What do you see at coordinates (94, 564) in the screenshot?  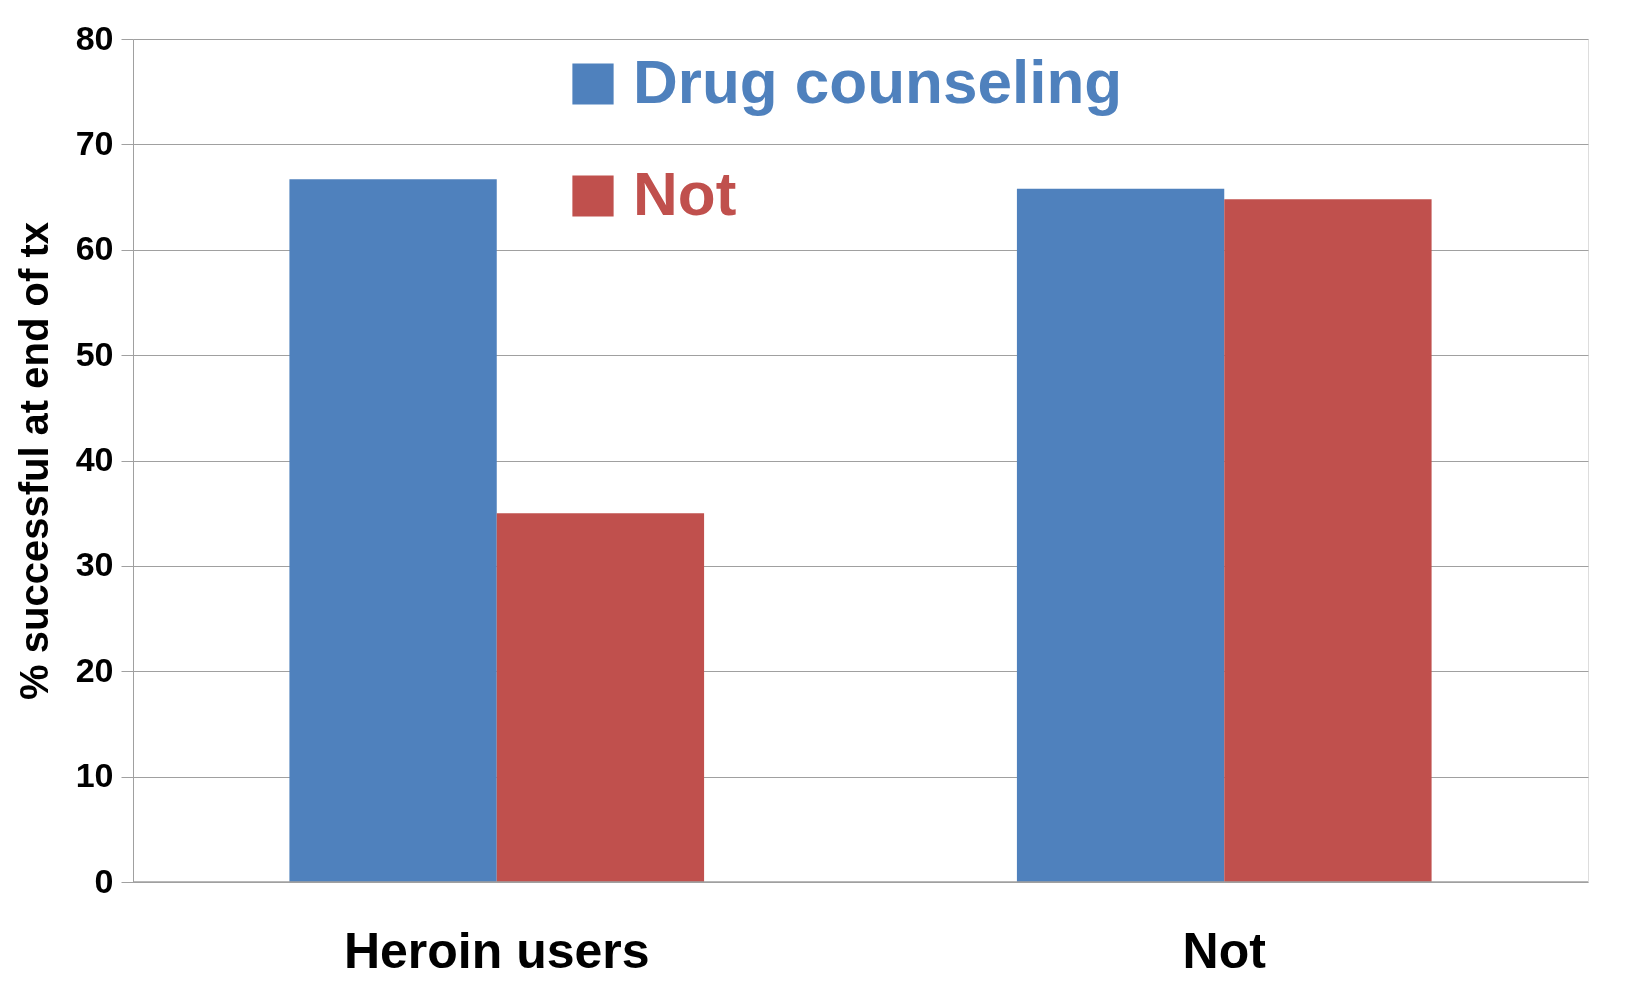 I see `y-tick-label: 30` at bounding box center [94, 564].